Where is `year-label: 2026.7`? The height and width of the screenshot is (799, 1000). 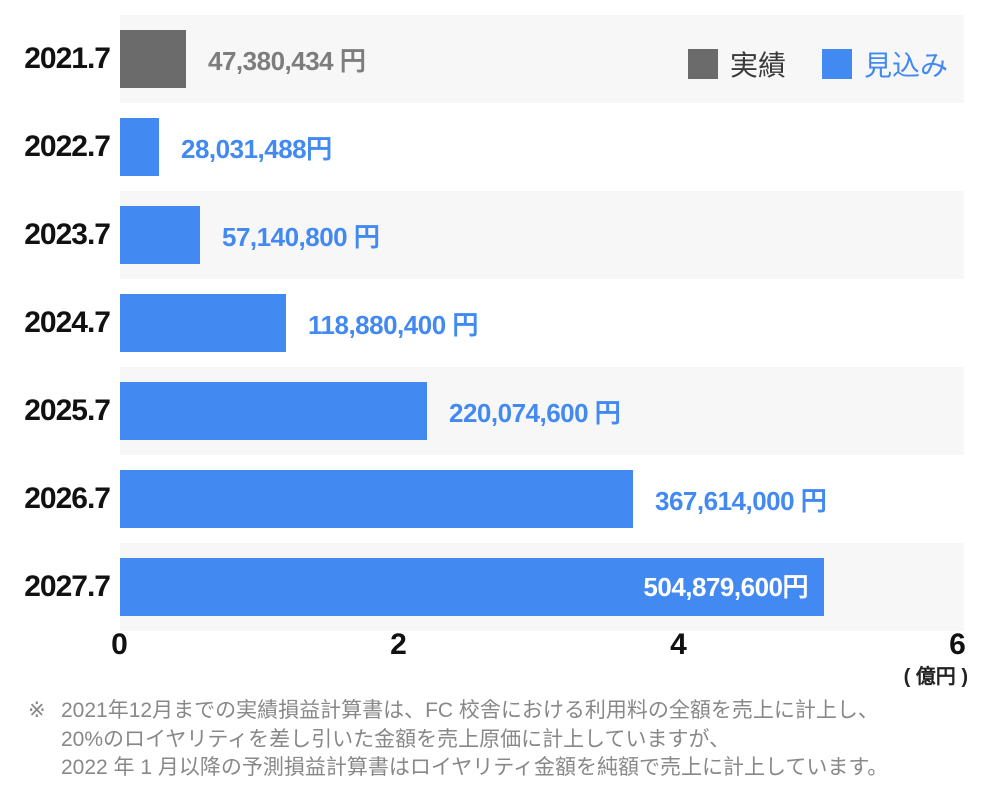
year-label: 2026.7 is located at coordinates (67, 498).